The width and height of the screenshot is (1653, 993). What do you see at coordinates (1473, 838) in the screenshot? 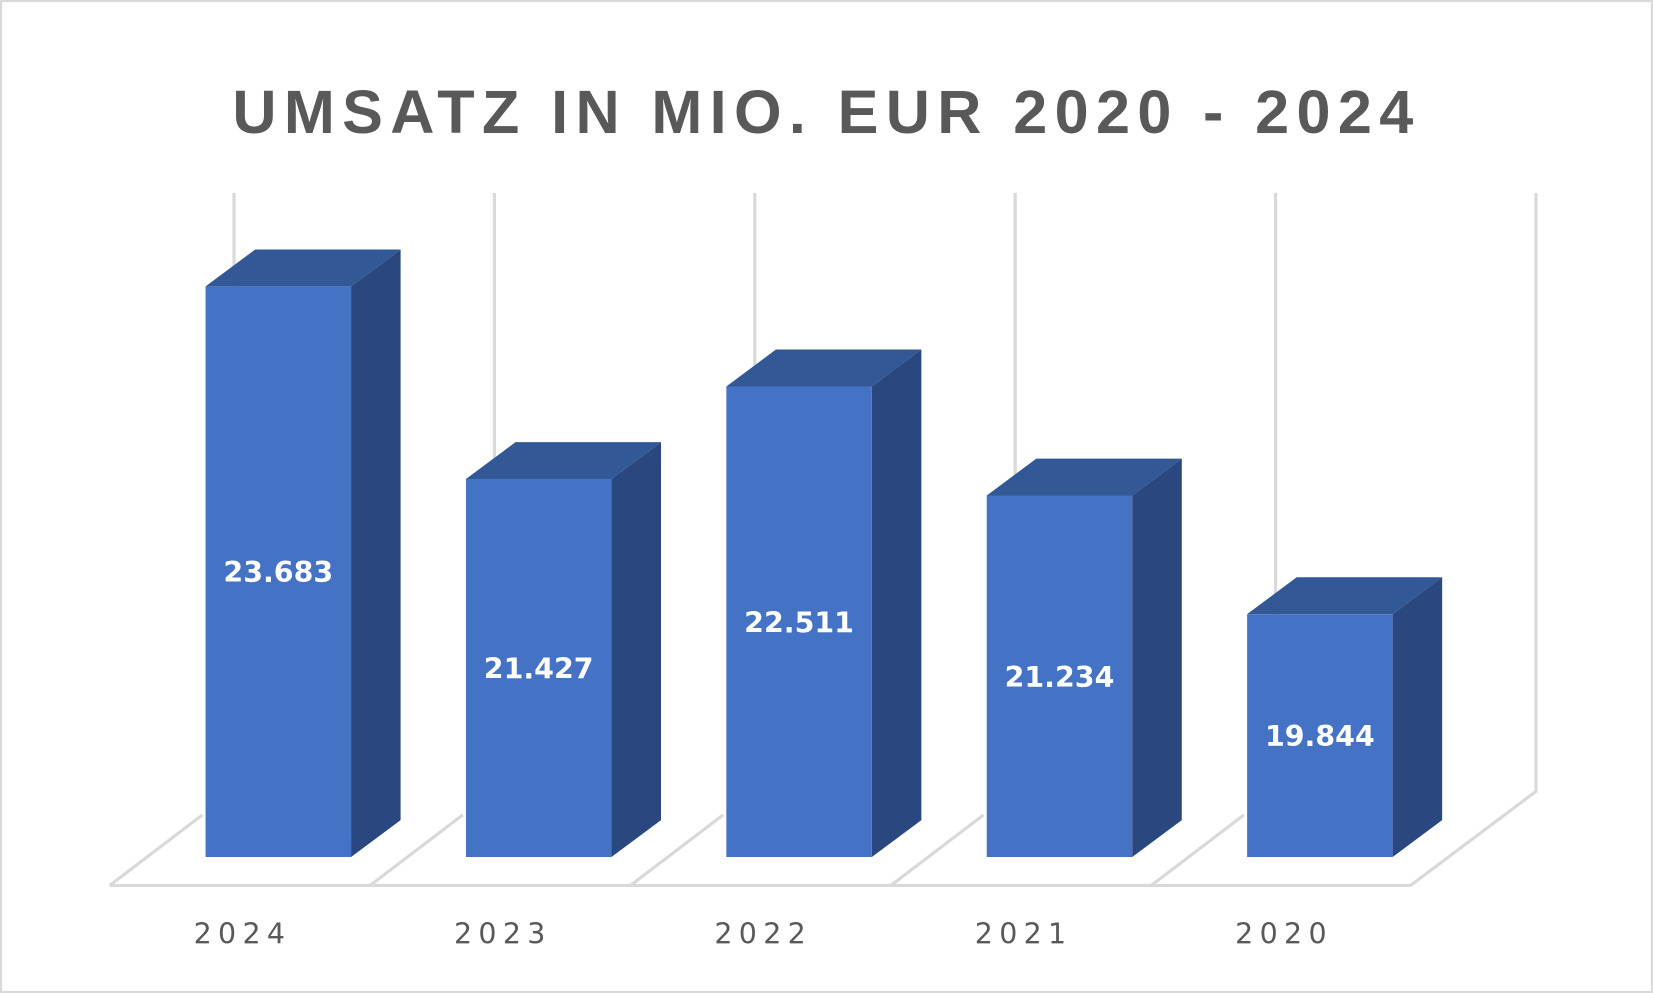
I see `floor-right-edge` at bounding box center [1473, 838].